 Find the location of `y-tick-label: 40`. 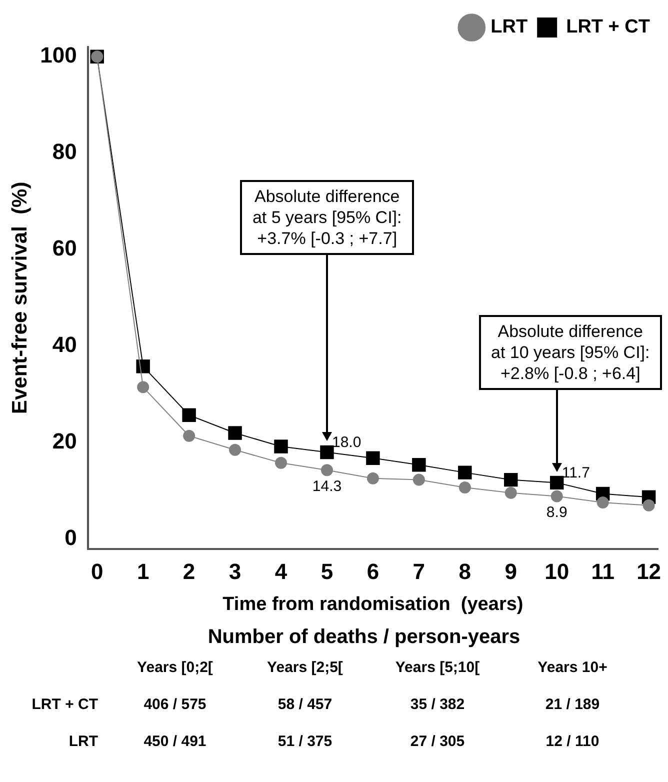

y-tick-label: 40 is located at coordinates (64, 345).